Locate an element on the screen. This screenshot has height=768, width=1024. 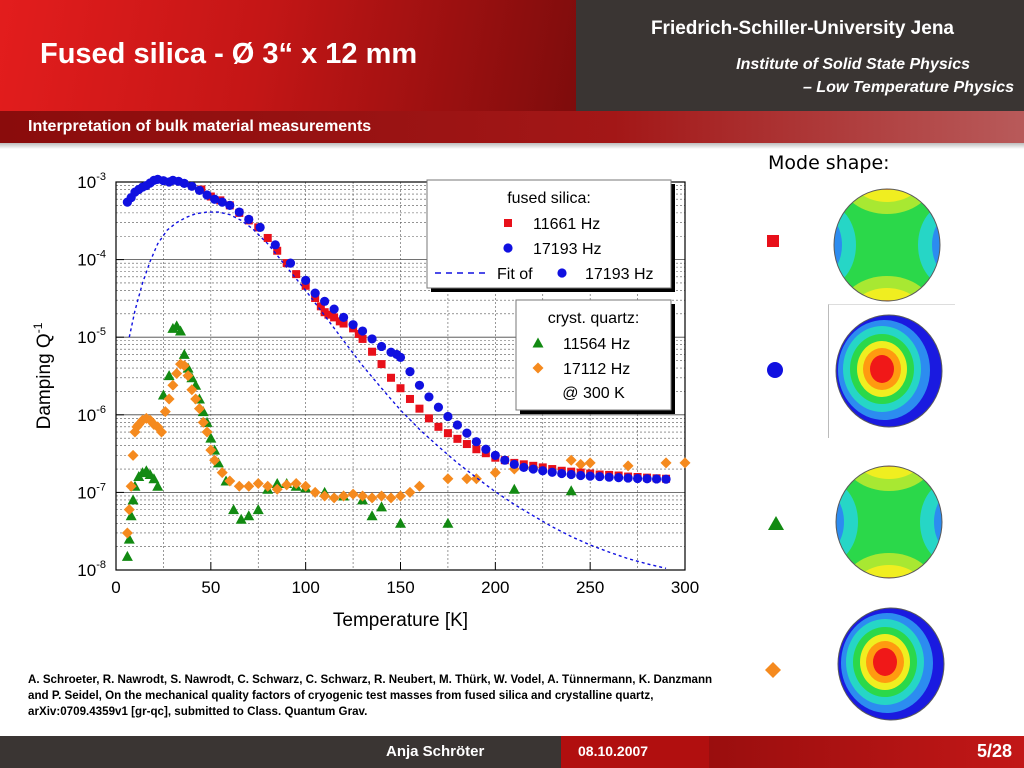
legend-1: cryst. quartz: 11564 Hz 17112 Hz @ 300 K is located at coordinates (595, 356).